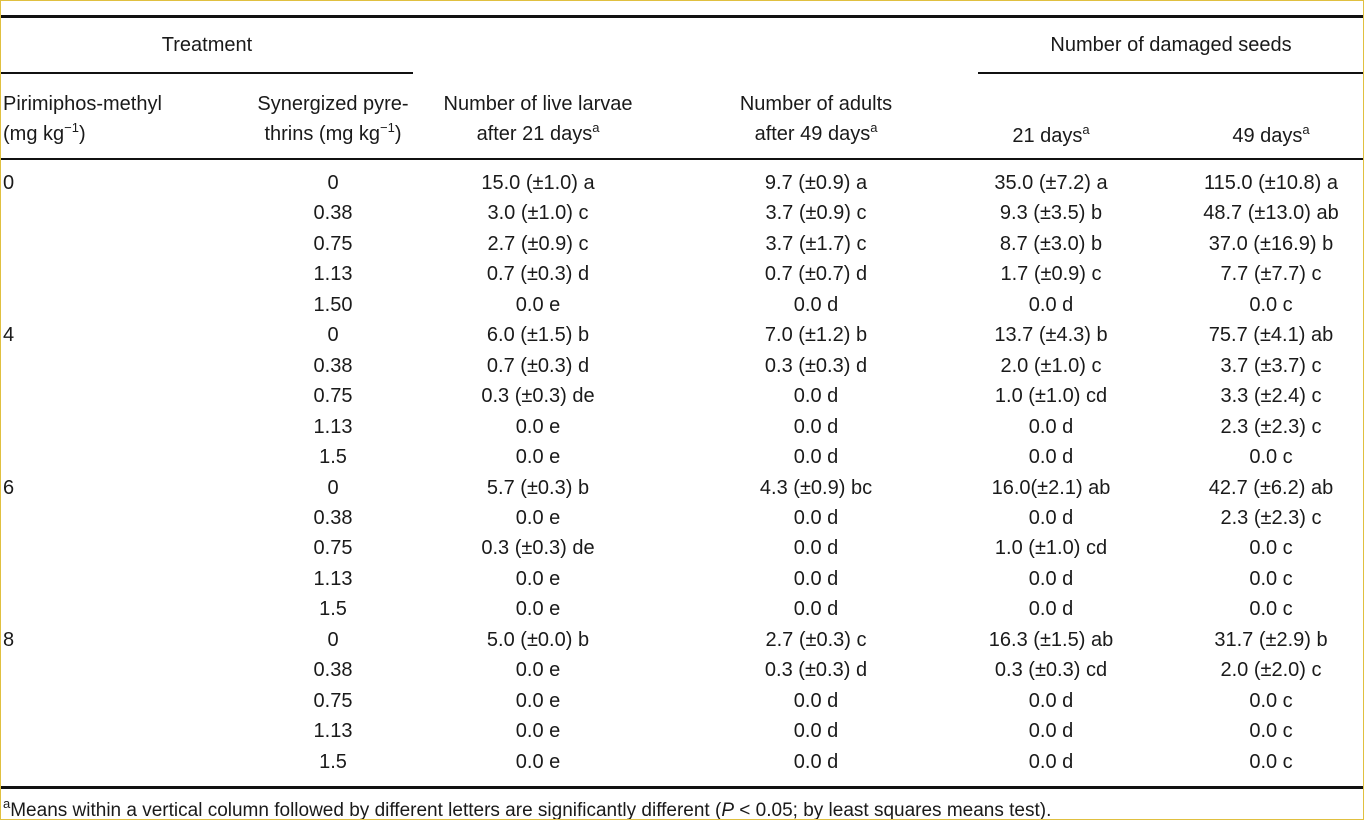 The height and width of the screenshot is (820, 1364). I want to click on column-header: 21 daysa, so click(1050, 136).